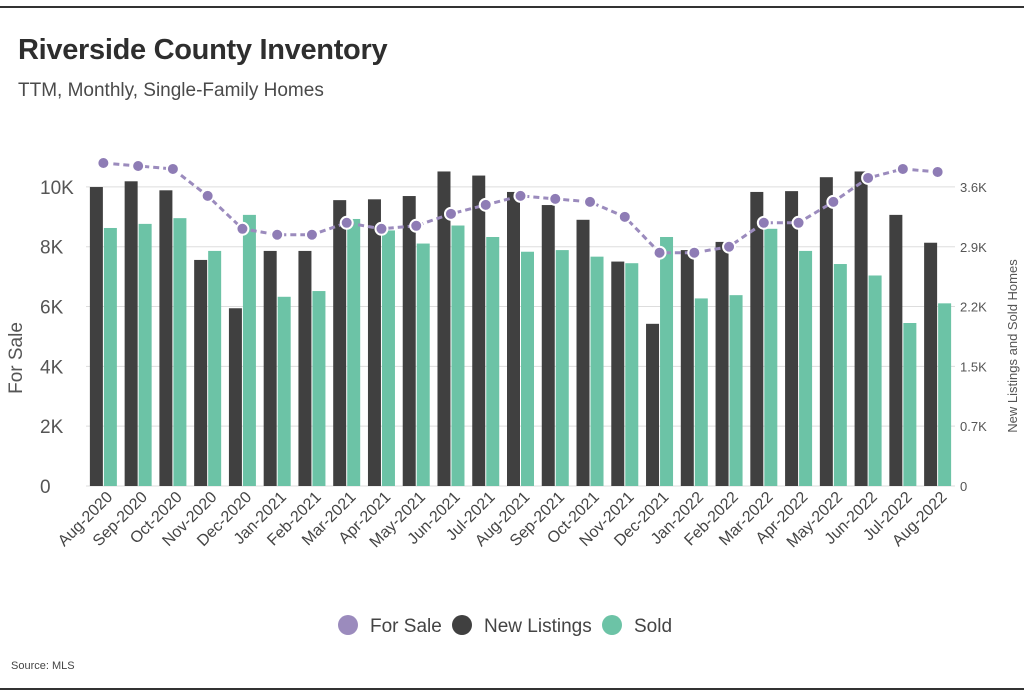  What do you see at coordinates (43, 666) in the screenshot?
I see `source-note: Source: MLS` at bounding box center [43, 666].